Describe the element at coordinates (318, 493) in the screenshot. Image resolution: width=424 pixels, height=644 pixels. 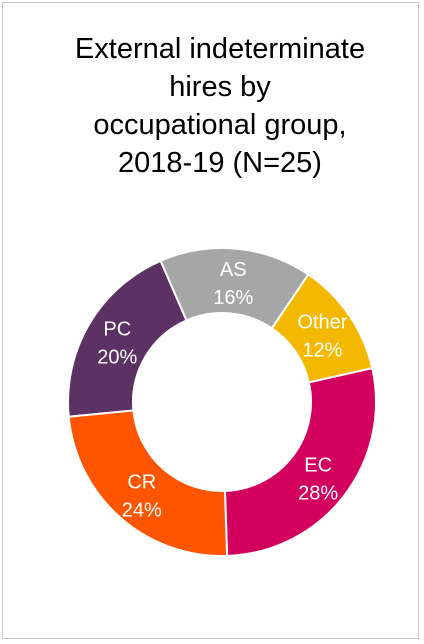
I see `slice-value-label: 28%` at that location.